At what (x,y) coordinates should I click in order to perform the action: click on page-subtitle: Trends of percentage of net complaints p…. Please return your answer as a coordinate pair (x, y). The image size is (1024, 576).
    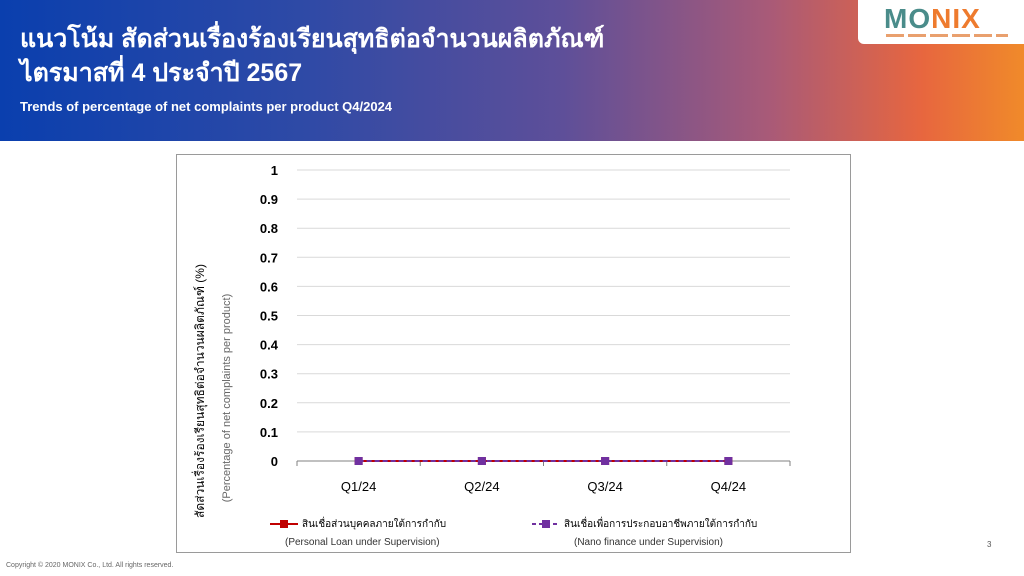
    Looking at the image, I should click on (206, 106).